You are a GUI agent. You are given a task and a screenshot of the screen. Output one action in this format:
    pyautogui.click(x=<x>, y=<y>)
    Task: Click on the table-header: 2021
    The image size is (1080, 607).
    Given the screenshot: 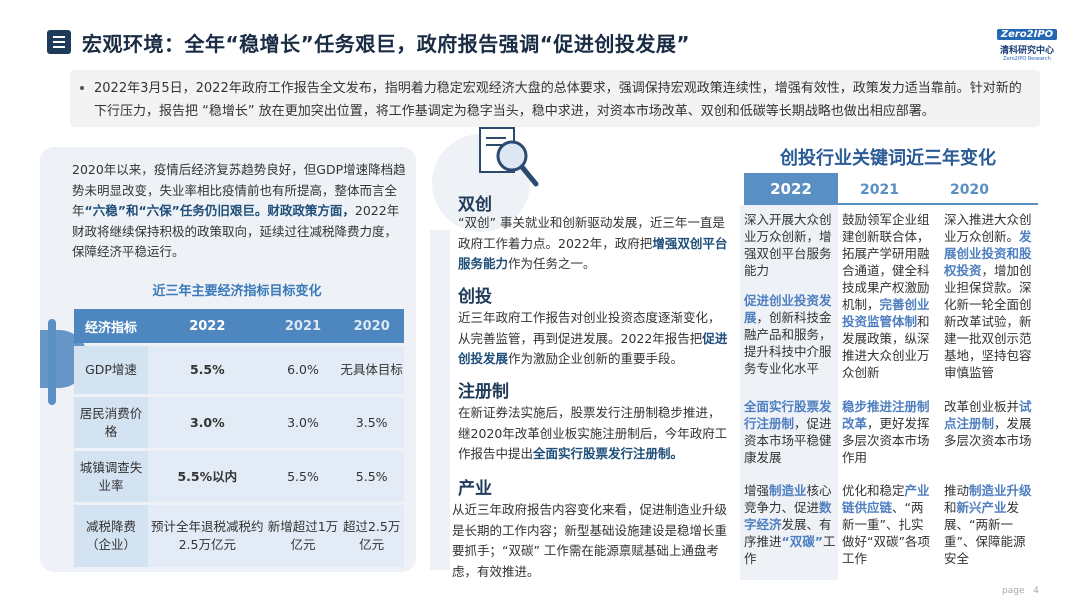 What is the action you would take?
    pyautogui.click(x=303, y=326)
    